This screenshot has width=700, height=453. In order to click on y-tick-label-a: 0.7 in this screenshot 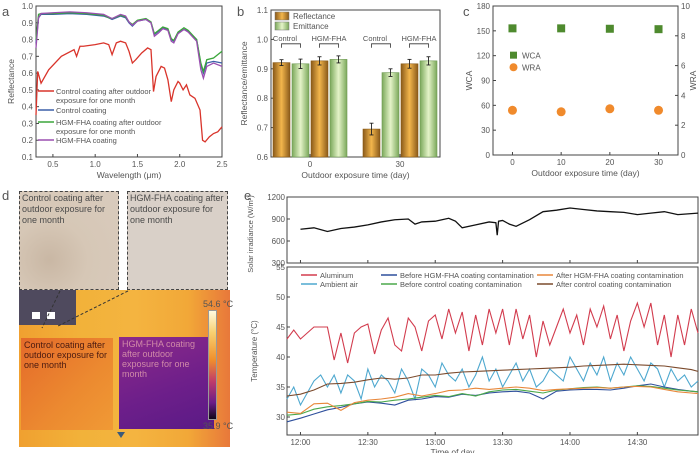, I will do `click(28, 56)`.